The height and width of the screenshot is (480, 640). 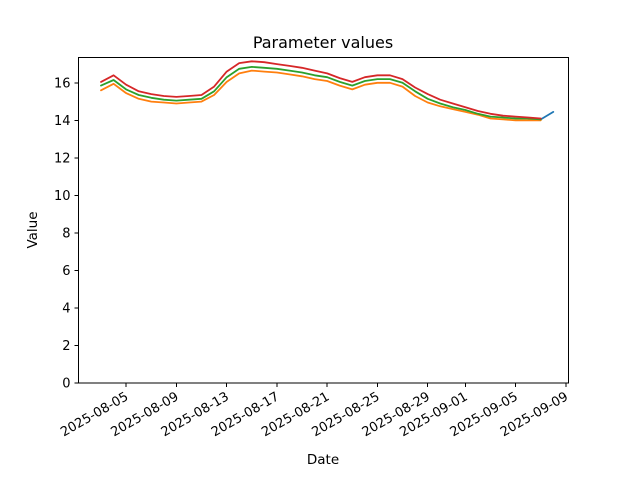 I want to click on y-tick-label: 12, so click(x=62, y=158).